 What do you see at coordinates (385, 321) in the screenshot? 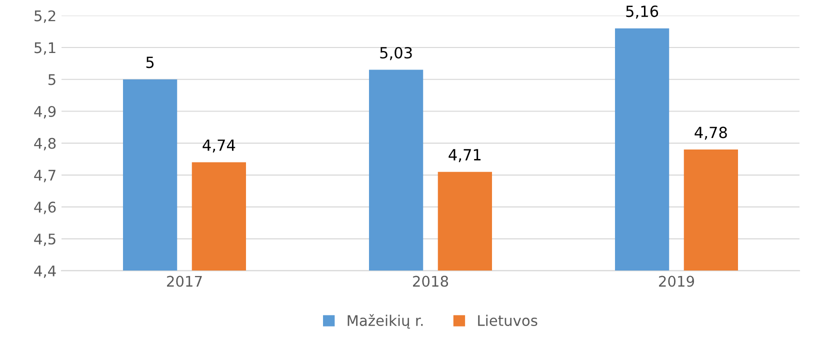
I see `legend-label: Mažeikių r.` at bounding box center [385, 321].